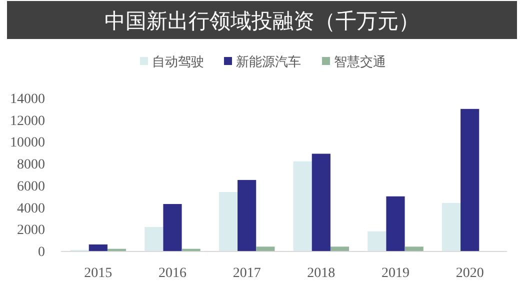 This screenshot has width=530, height=290. What do you see at coordinates (41, 252) in the screenshot?
I see `y-tick-label: 0` at bounding box center [41, 252].